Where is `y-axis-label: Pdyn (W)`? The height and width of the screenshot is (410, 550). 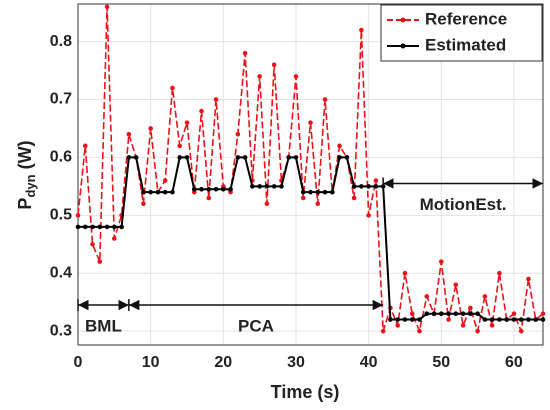 y-axis-label: Pdyn (W) is located at coordinates (27, 174).